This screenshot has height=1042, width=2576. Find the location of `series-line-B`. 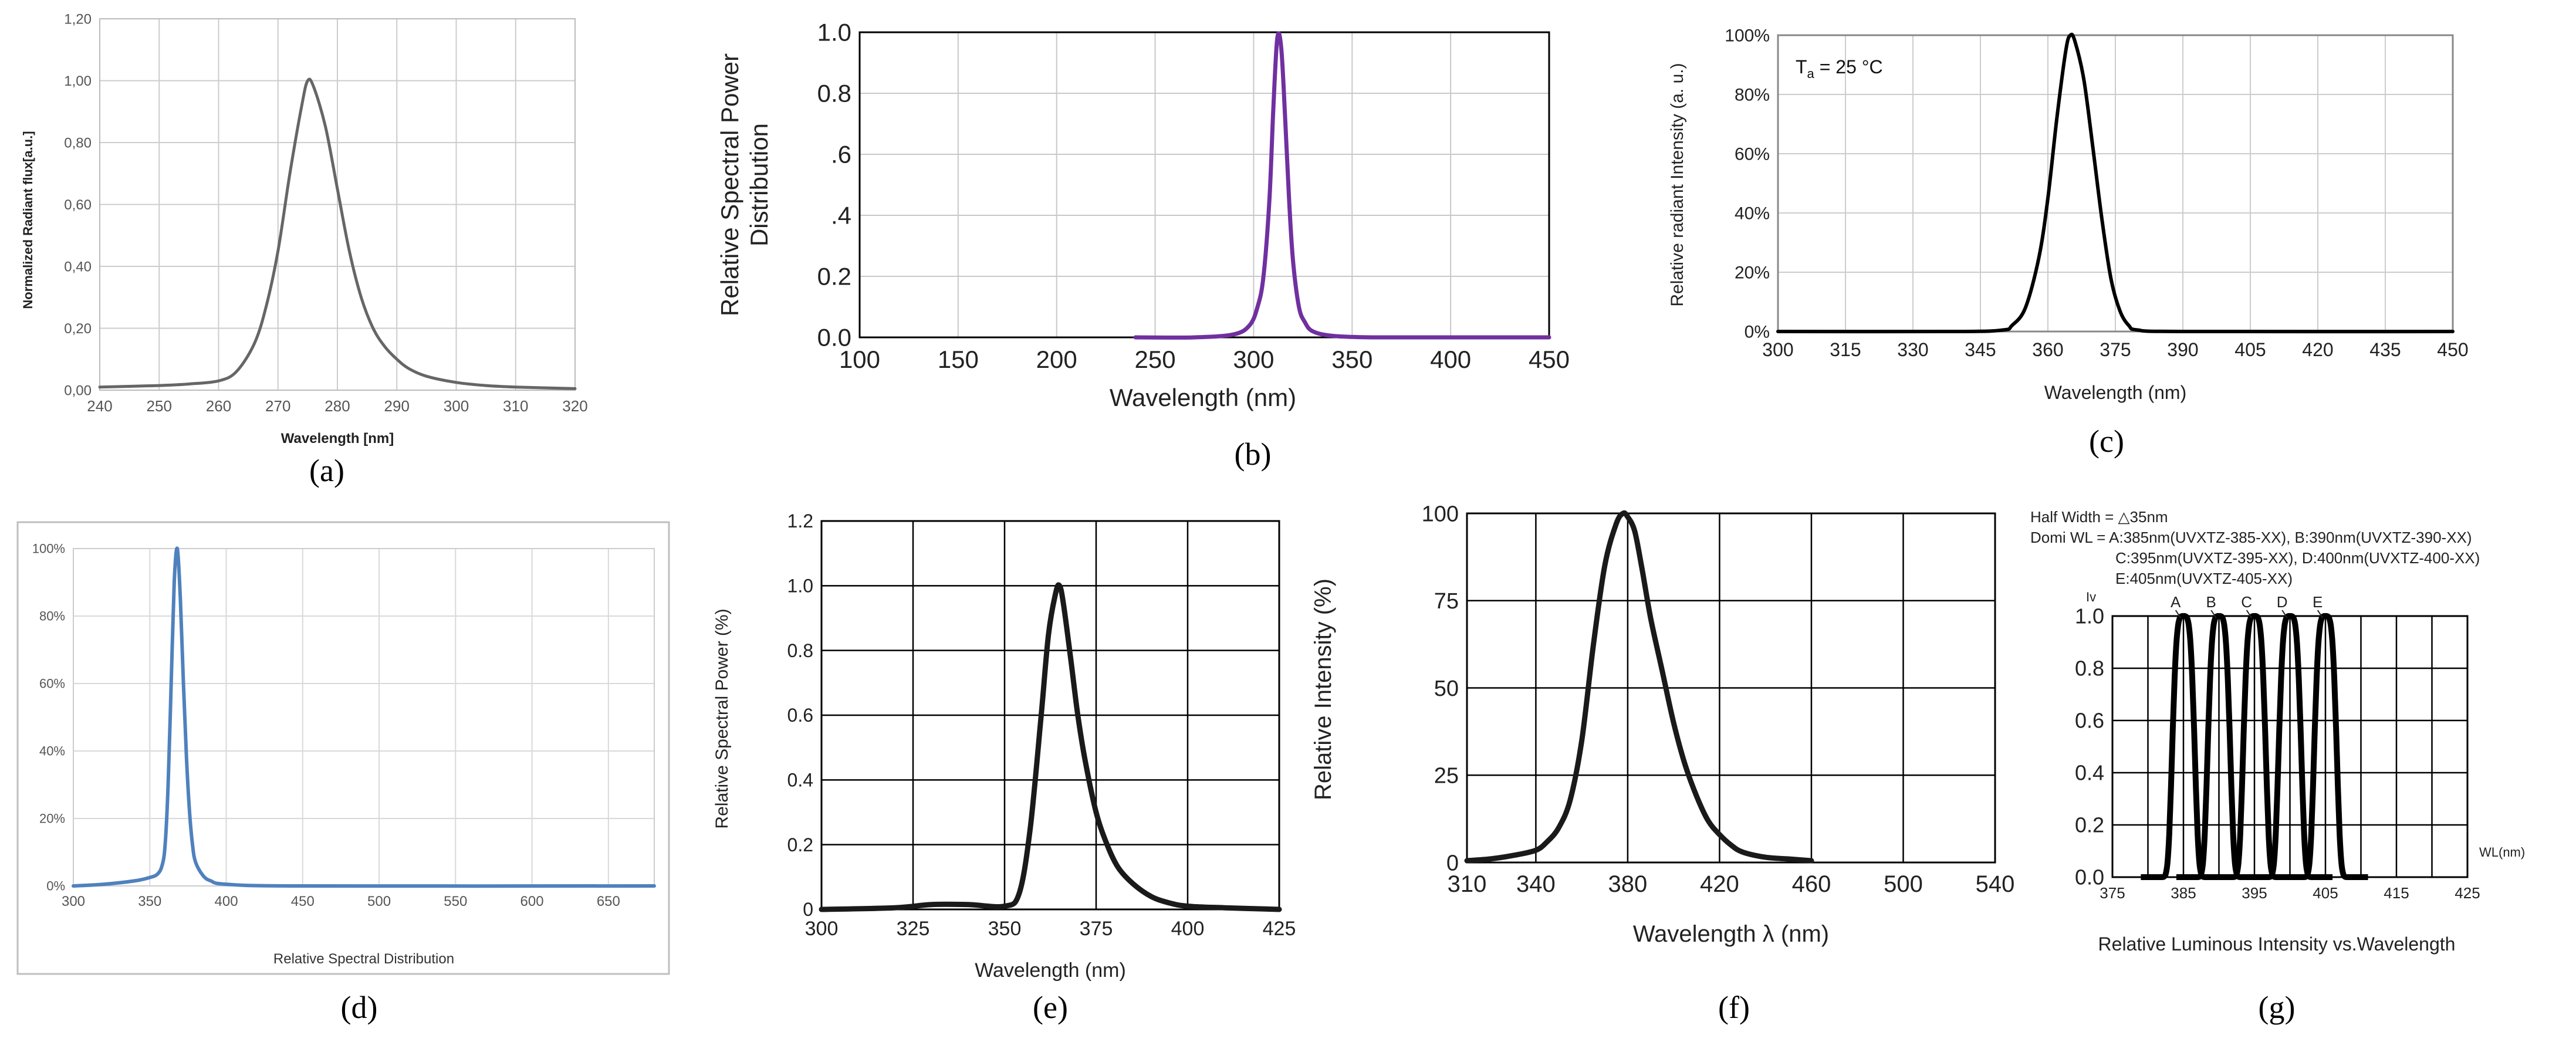

series-line-B is located at coordinates (2219, 747).